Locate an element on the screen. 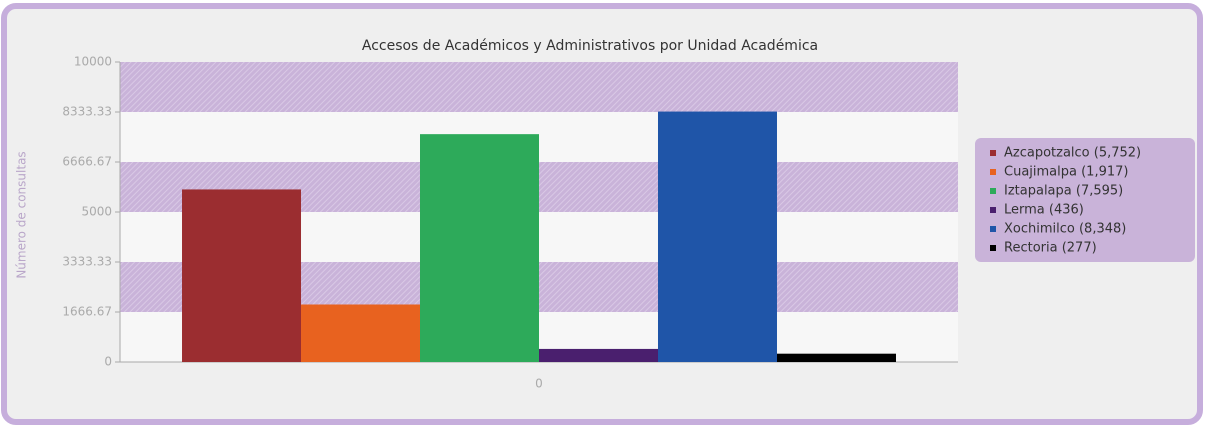 This screenshot has height=430, width=1205. legend-label: Iztapalapa (7,595) is located at coordinates (1063, 191).